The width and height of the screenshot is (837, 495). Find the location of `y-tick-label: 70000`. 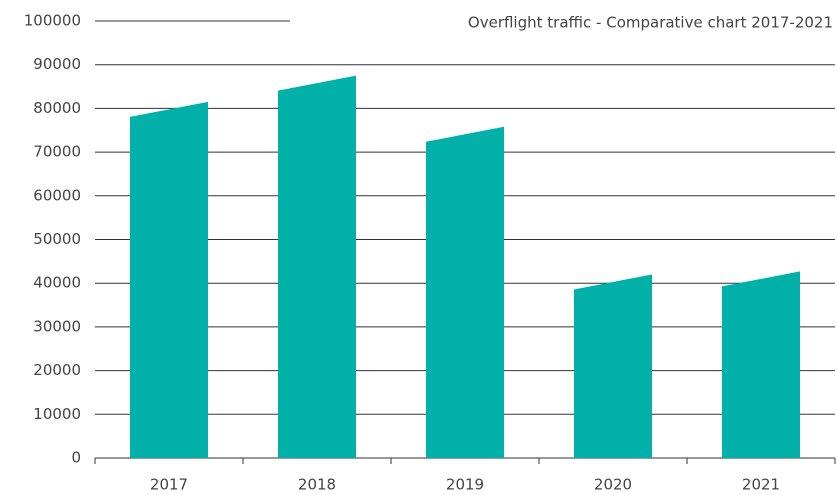

y-tick-label: 70000 is located at coordinates (57, 152).